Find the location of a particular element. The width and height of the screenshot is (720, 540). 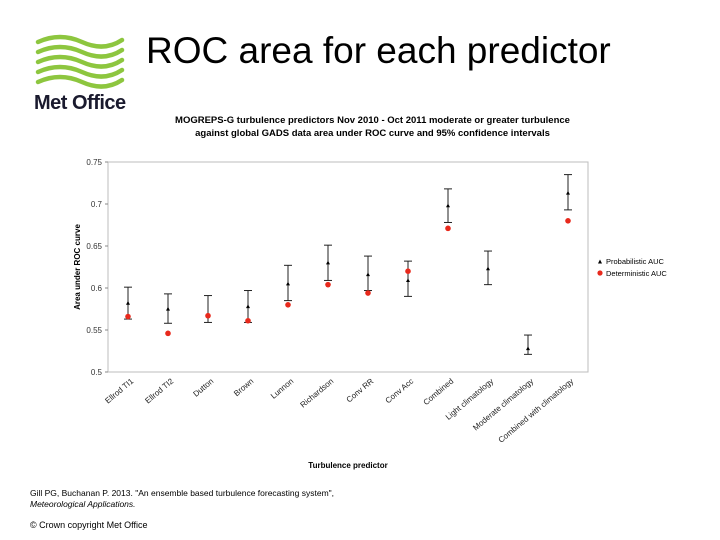

y-tick-label: 0.75 is located at coordinates (94, 162).